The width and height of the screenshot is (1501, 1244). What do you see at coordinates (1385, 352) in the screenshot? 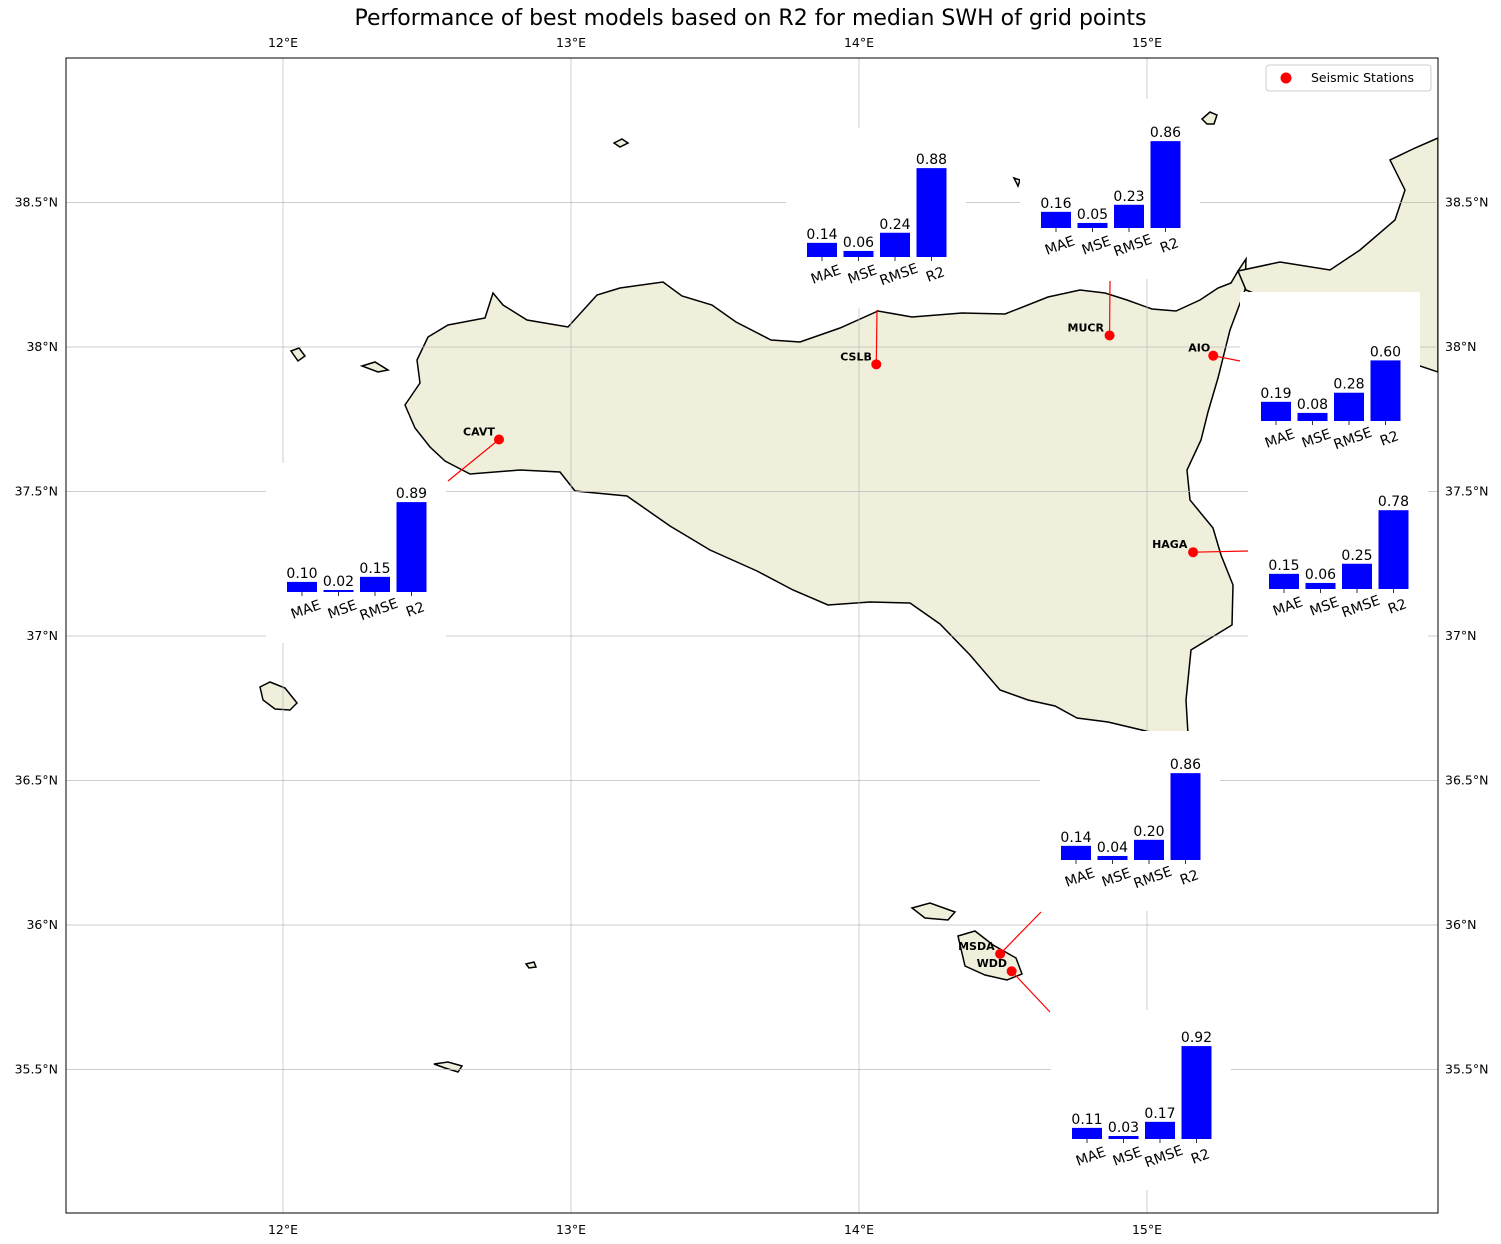
I see `bar-value-label: 0.60` at bounding box center [1385, 352].